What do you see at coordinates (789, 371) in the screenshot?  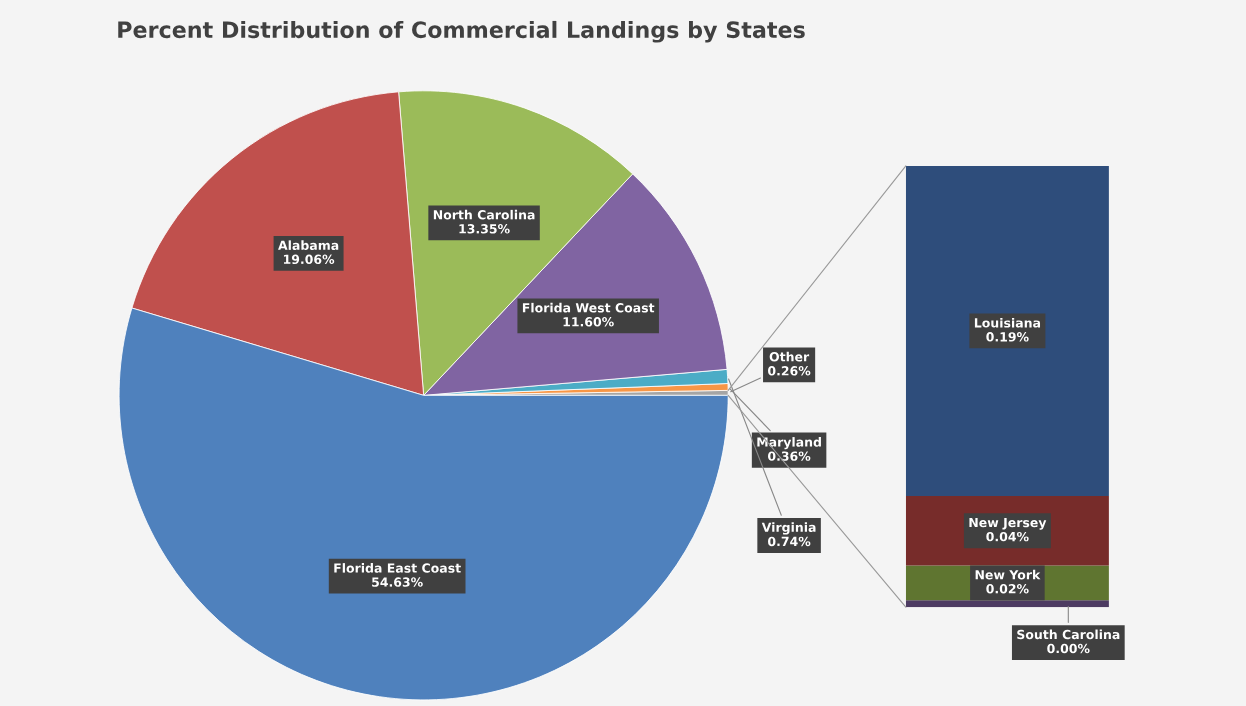 I see `data-label: 0.26%` at bounding box center [789, 371].